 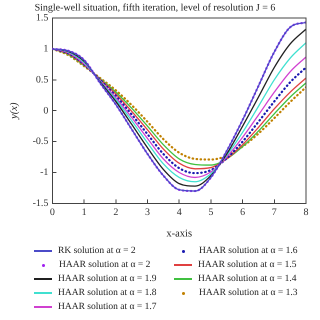 What do you see at coordinates (211, 212) in the screenshot?
I see `x-tick-label: 5` at bounding box center [211, 212].